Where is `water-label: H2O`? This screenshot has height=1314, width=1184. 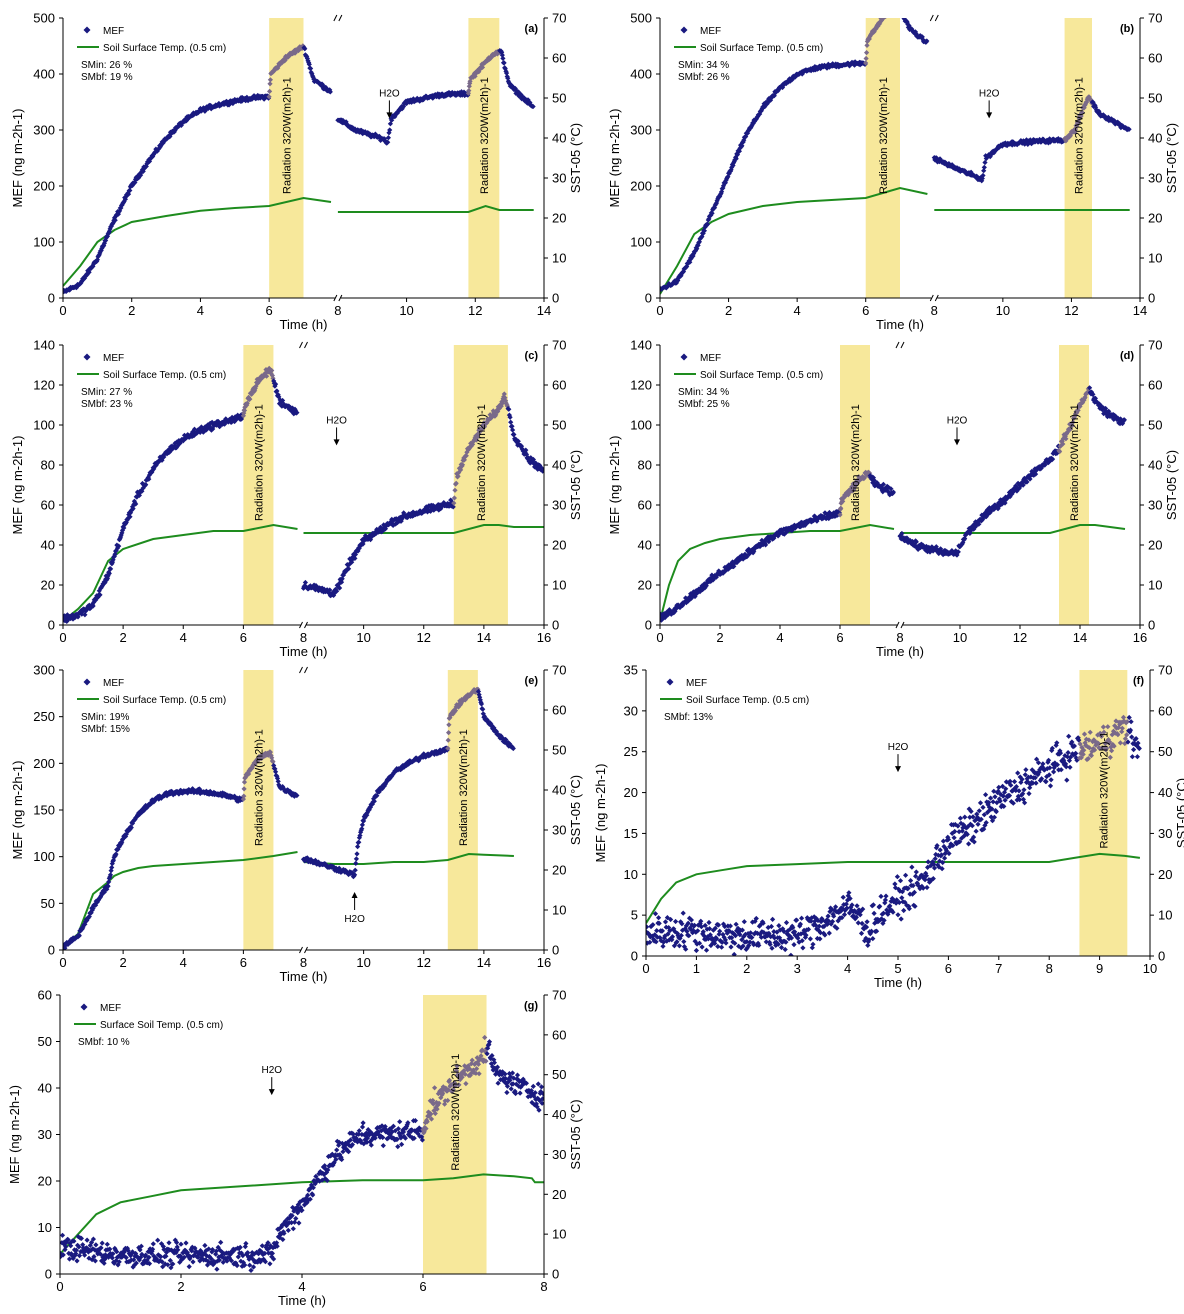
water-label: H2O is located at coordinates (354, 919).